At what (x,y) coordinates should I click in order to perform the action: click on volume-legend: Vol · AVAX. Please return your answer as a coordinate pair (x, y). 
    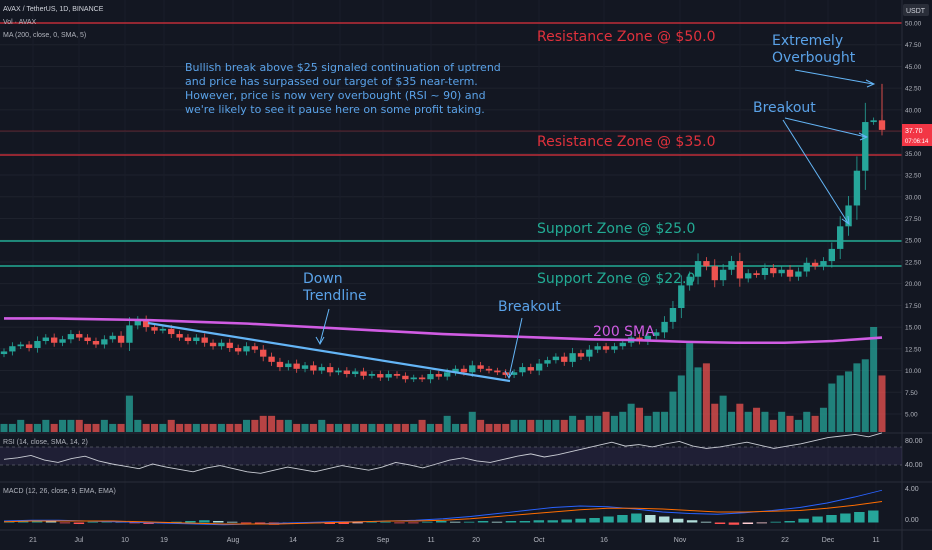
    Looking at the image, I should click on (20, 22).